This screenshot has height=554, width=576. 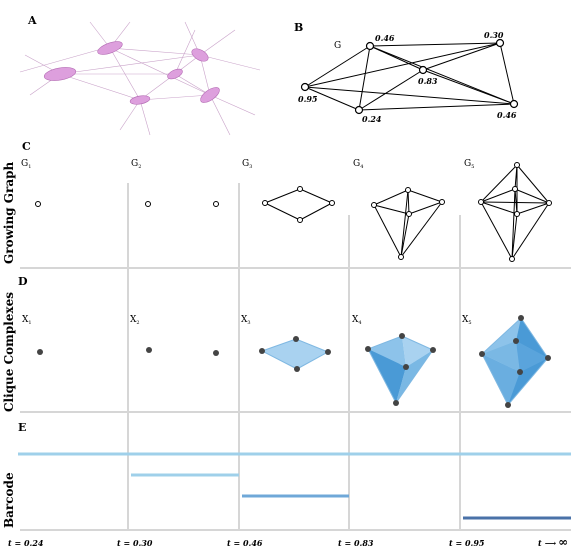 What do you see at coordinates (515, 361) in the screenshot?
I see `clique-complex-x5` at bounding box center [515, 361].